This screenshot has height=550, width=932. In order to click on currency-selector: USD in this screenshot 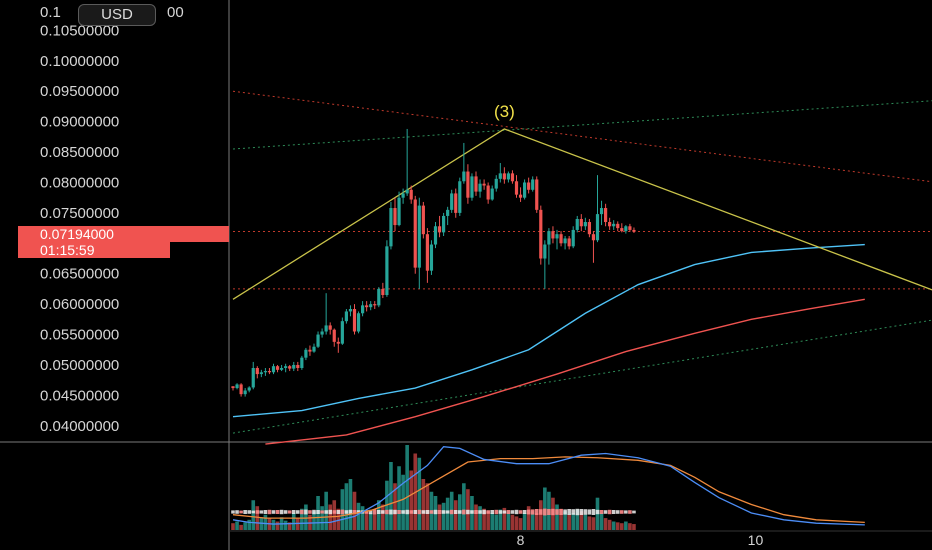, I will do `click(117, 15)`.